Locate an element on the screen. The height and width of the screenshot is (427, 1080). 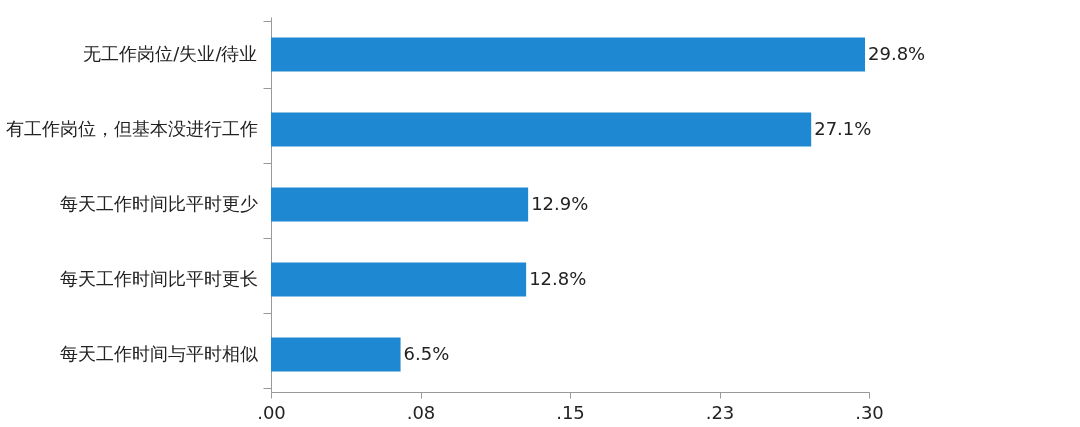
data-label: 27.1% is located at coordinates (843, 128).